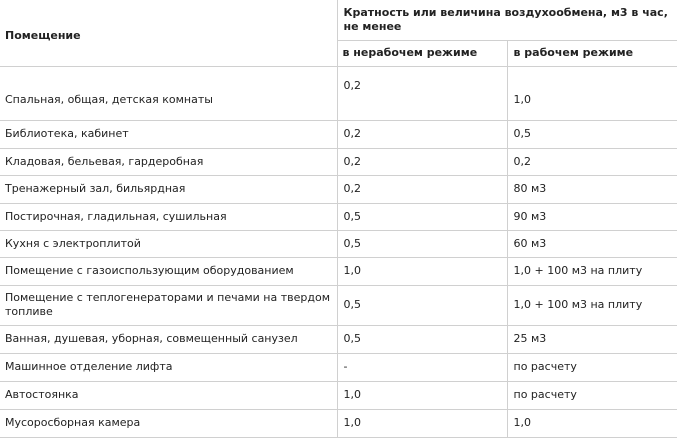 The image size is (677, 438). I want to click on table-cell: Библиотека, кабинет, so click(169, 134).